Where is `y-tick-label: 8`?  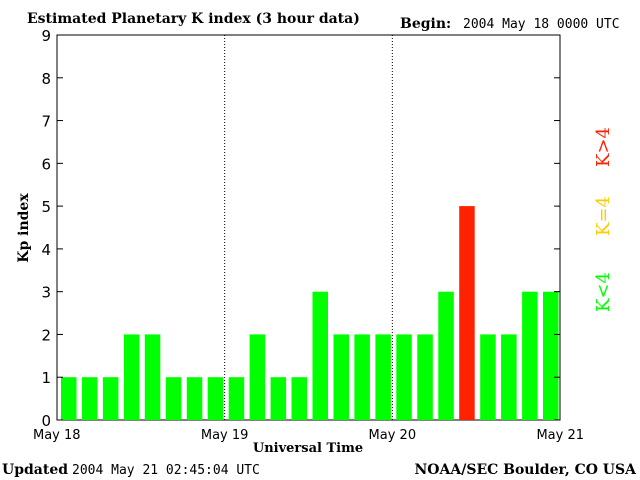
y-tick-label: 8 is located at coordinates (46, 79).